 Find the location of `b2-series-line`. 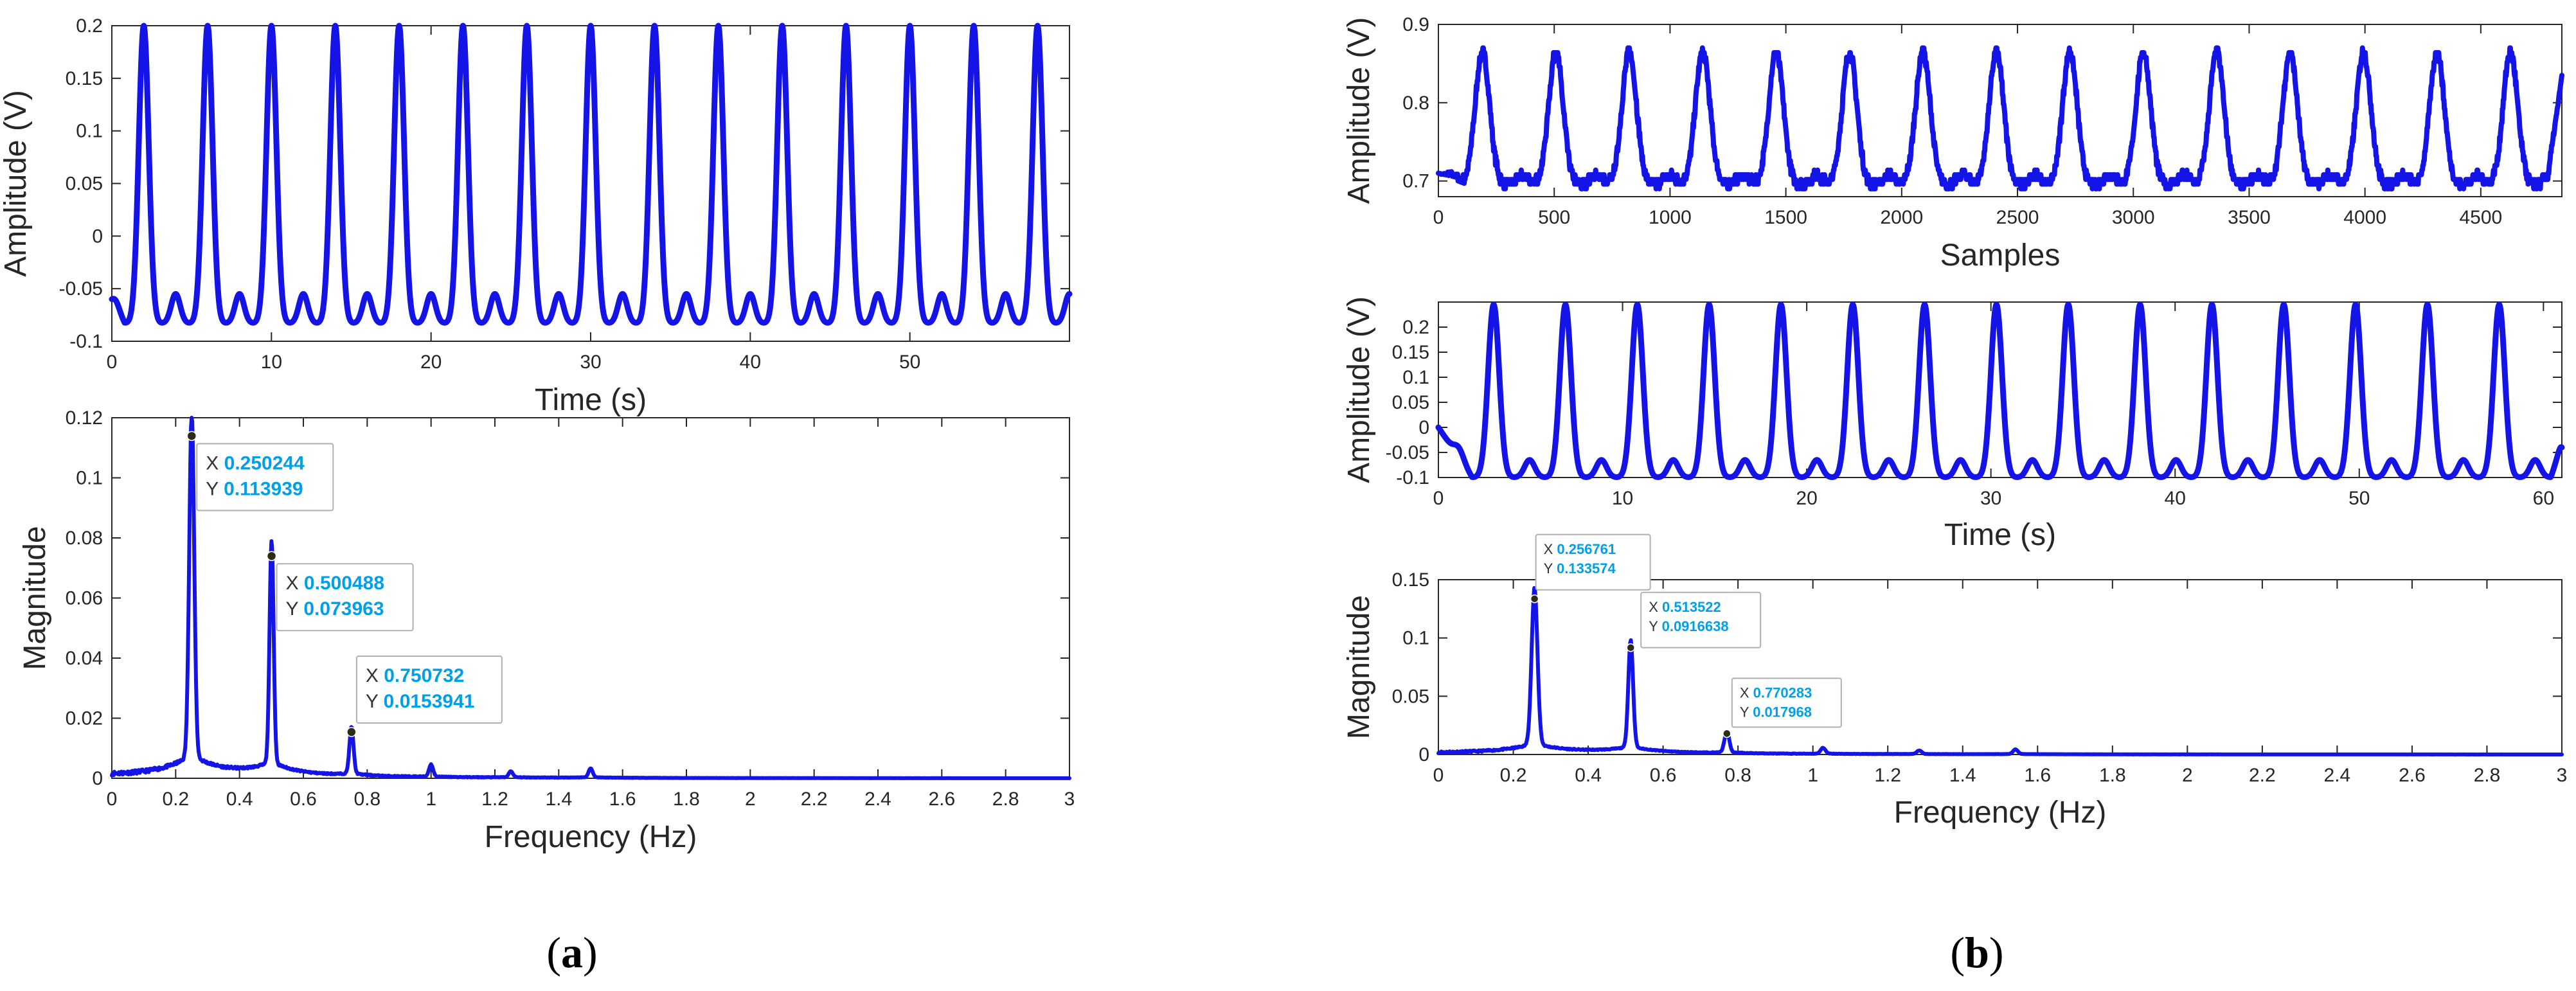

b2-series-line is located at coordinates (2000, 390).